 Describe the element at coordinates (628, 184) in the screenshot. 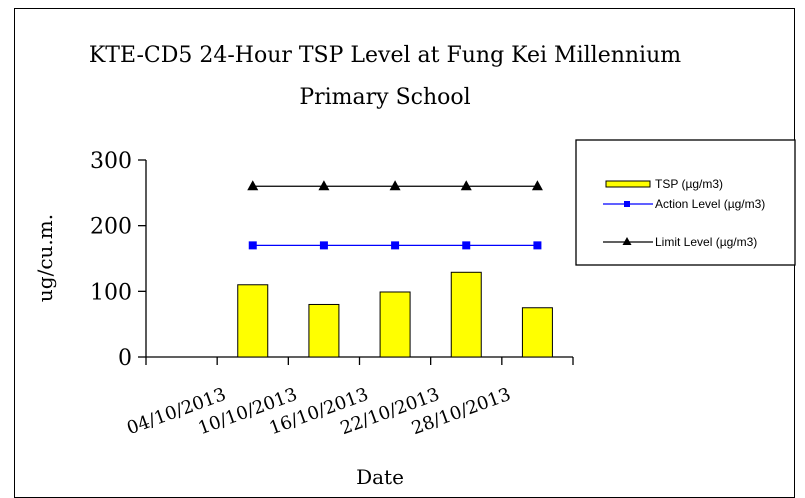

I see `legend-tsp-swatch` at that location.